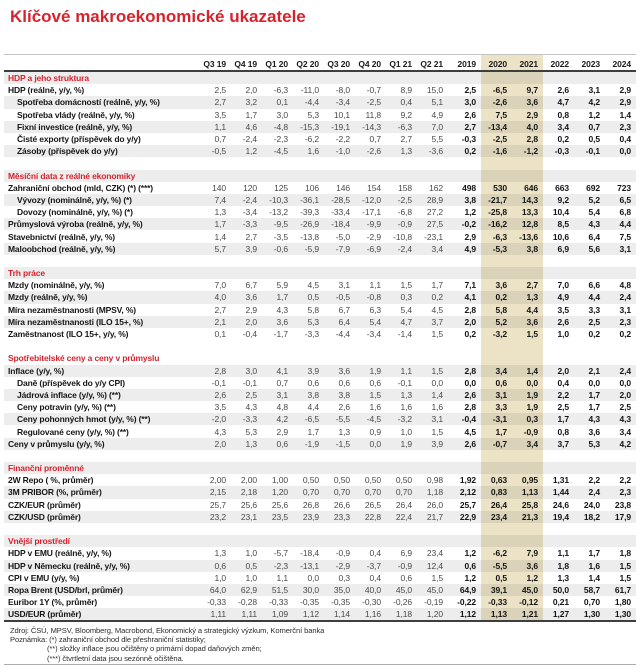 Image resolution: width=640 pixels, height=667 pixels. I want to click on value-cell: 5,2, so click(501, 321).